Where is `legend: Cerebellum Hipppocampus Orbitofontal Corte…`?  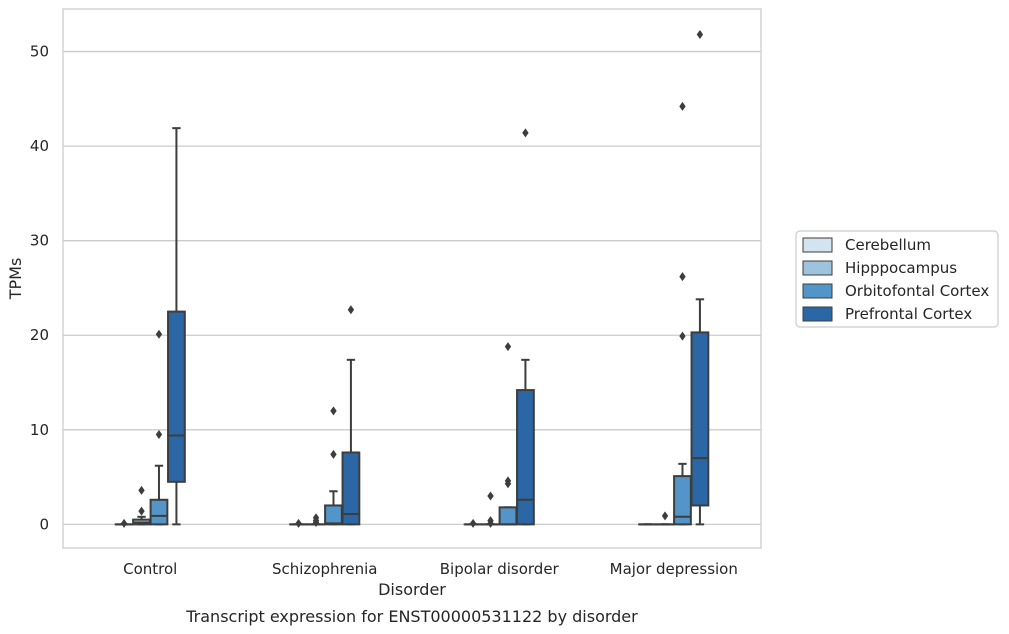
legend: Cerebellum Hipppocampus Orbitofontal Corte… is located at coordinates (897, 279).